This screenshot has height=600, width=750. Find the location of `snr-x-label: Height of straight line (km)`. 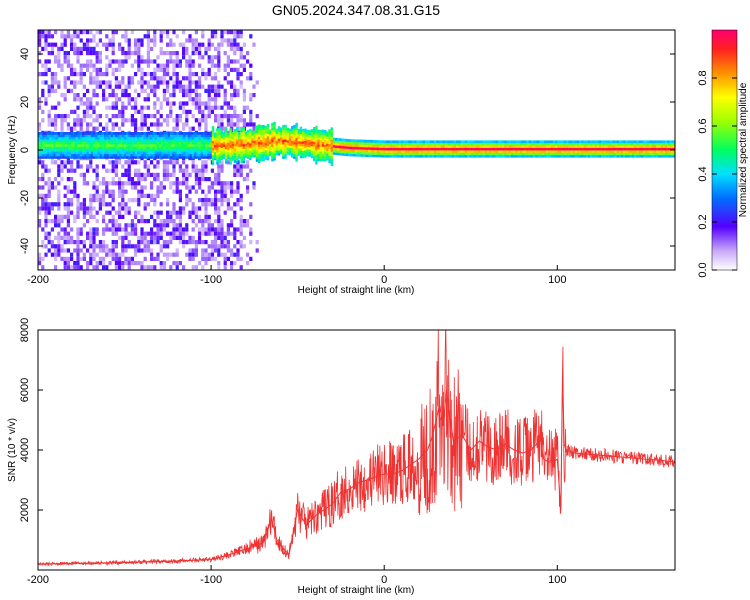

snr-x-label: Height of straight line (km) is located at coordinates (356, 590).